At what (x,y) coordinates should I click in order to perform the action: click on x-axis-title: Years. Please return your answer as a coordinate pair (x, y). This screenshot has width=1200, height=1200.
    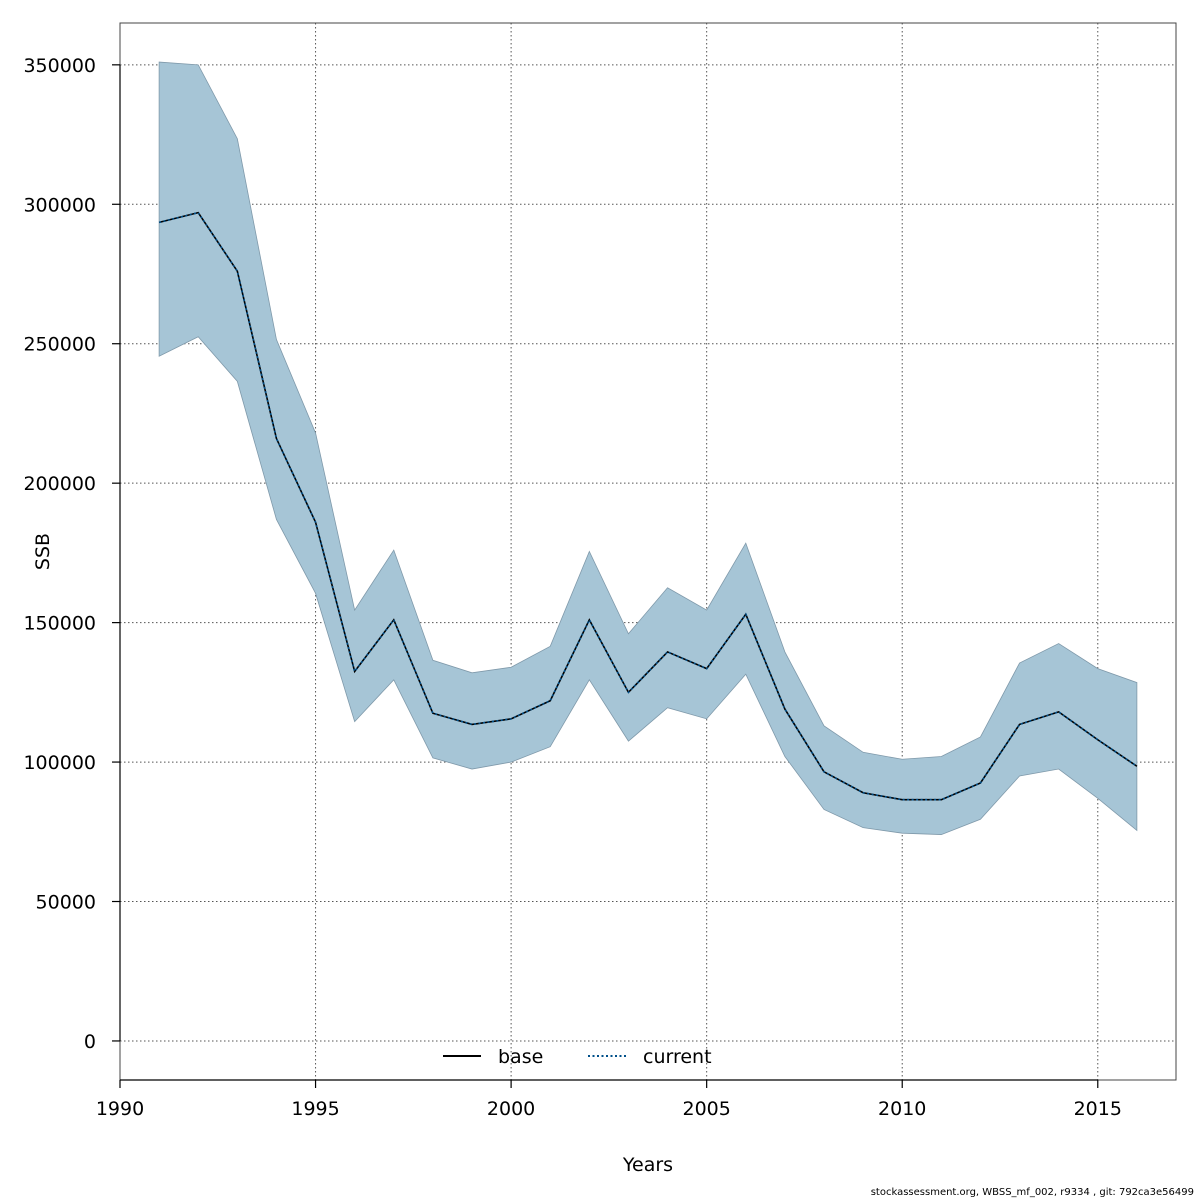
    Looking at the image, I should click on (647, 1165).